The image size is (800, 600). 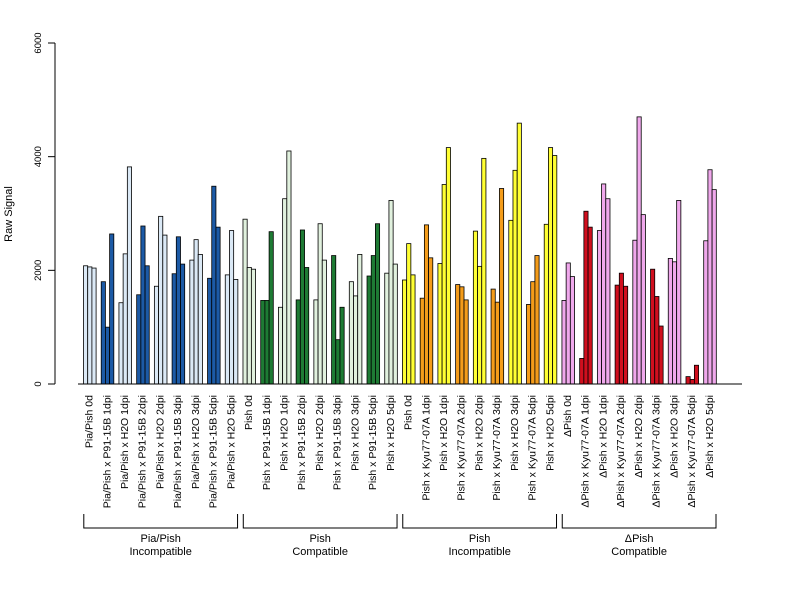 I want to click on x-tick-label: Pia/Pish x P91-15B 5dpi, so click(x=214, y=451).